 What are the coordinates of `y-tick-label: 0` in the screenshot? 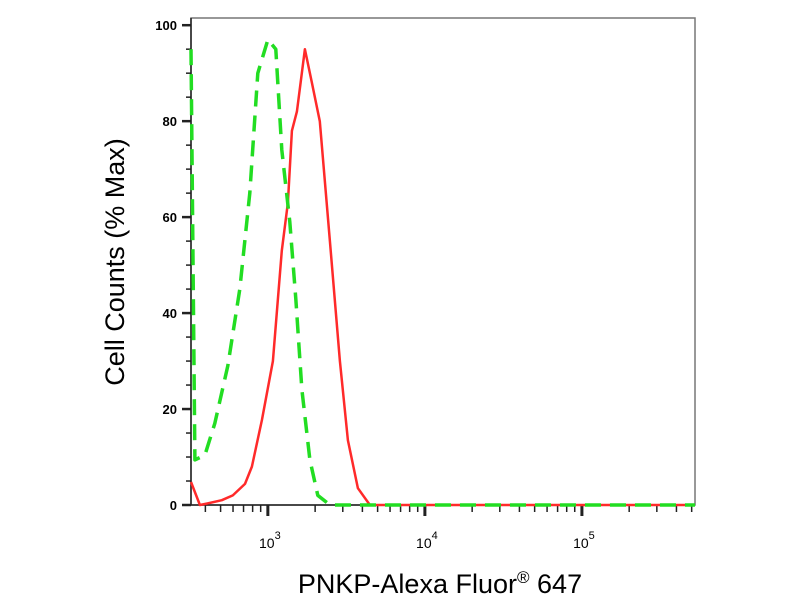 It's located at (173, 505).